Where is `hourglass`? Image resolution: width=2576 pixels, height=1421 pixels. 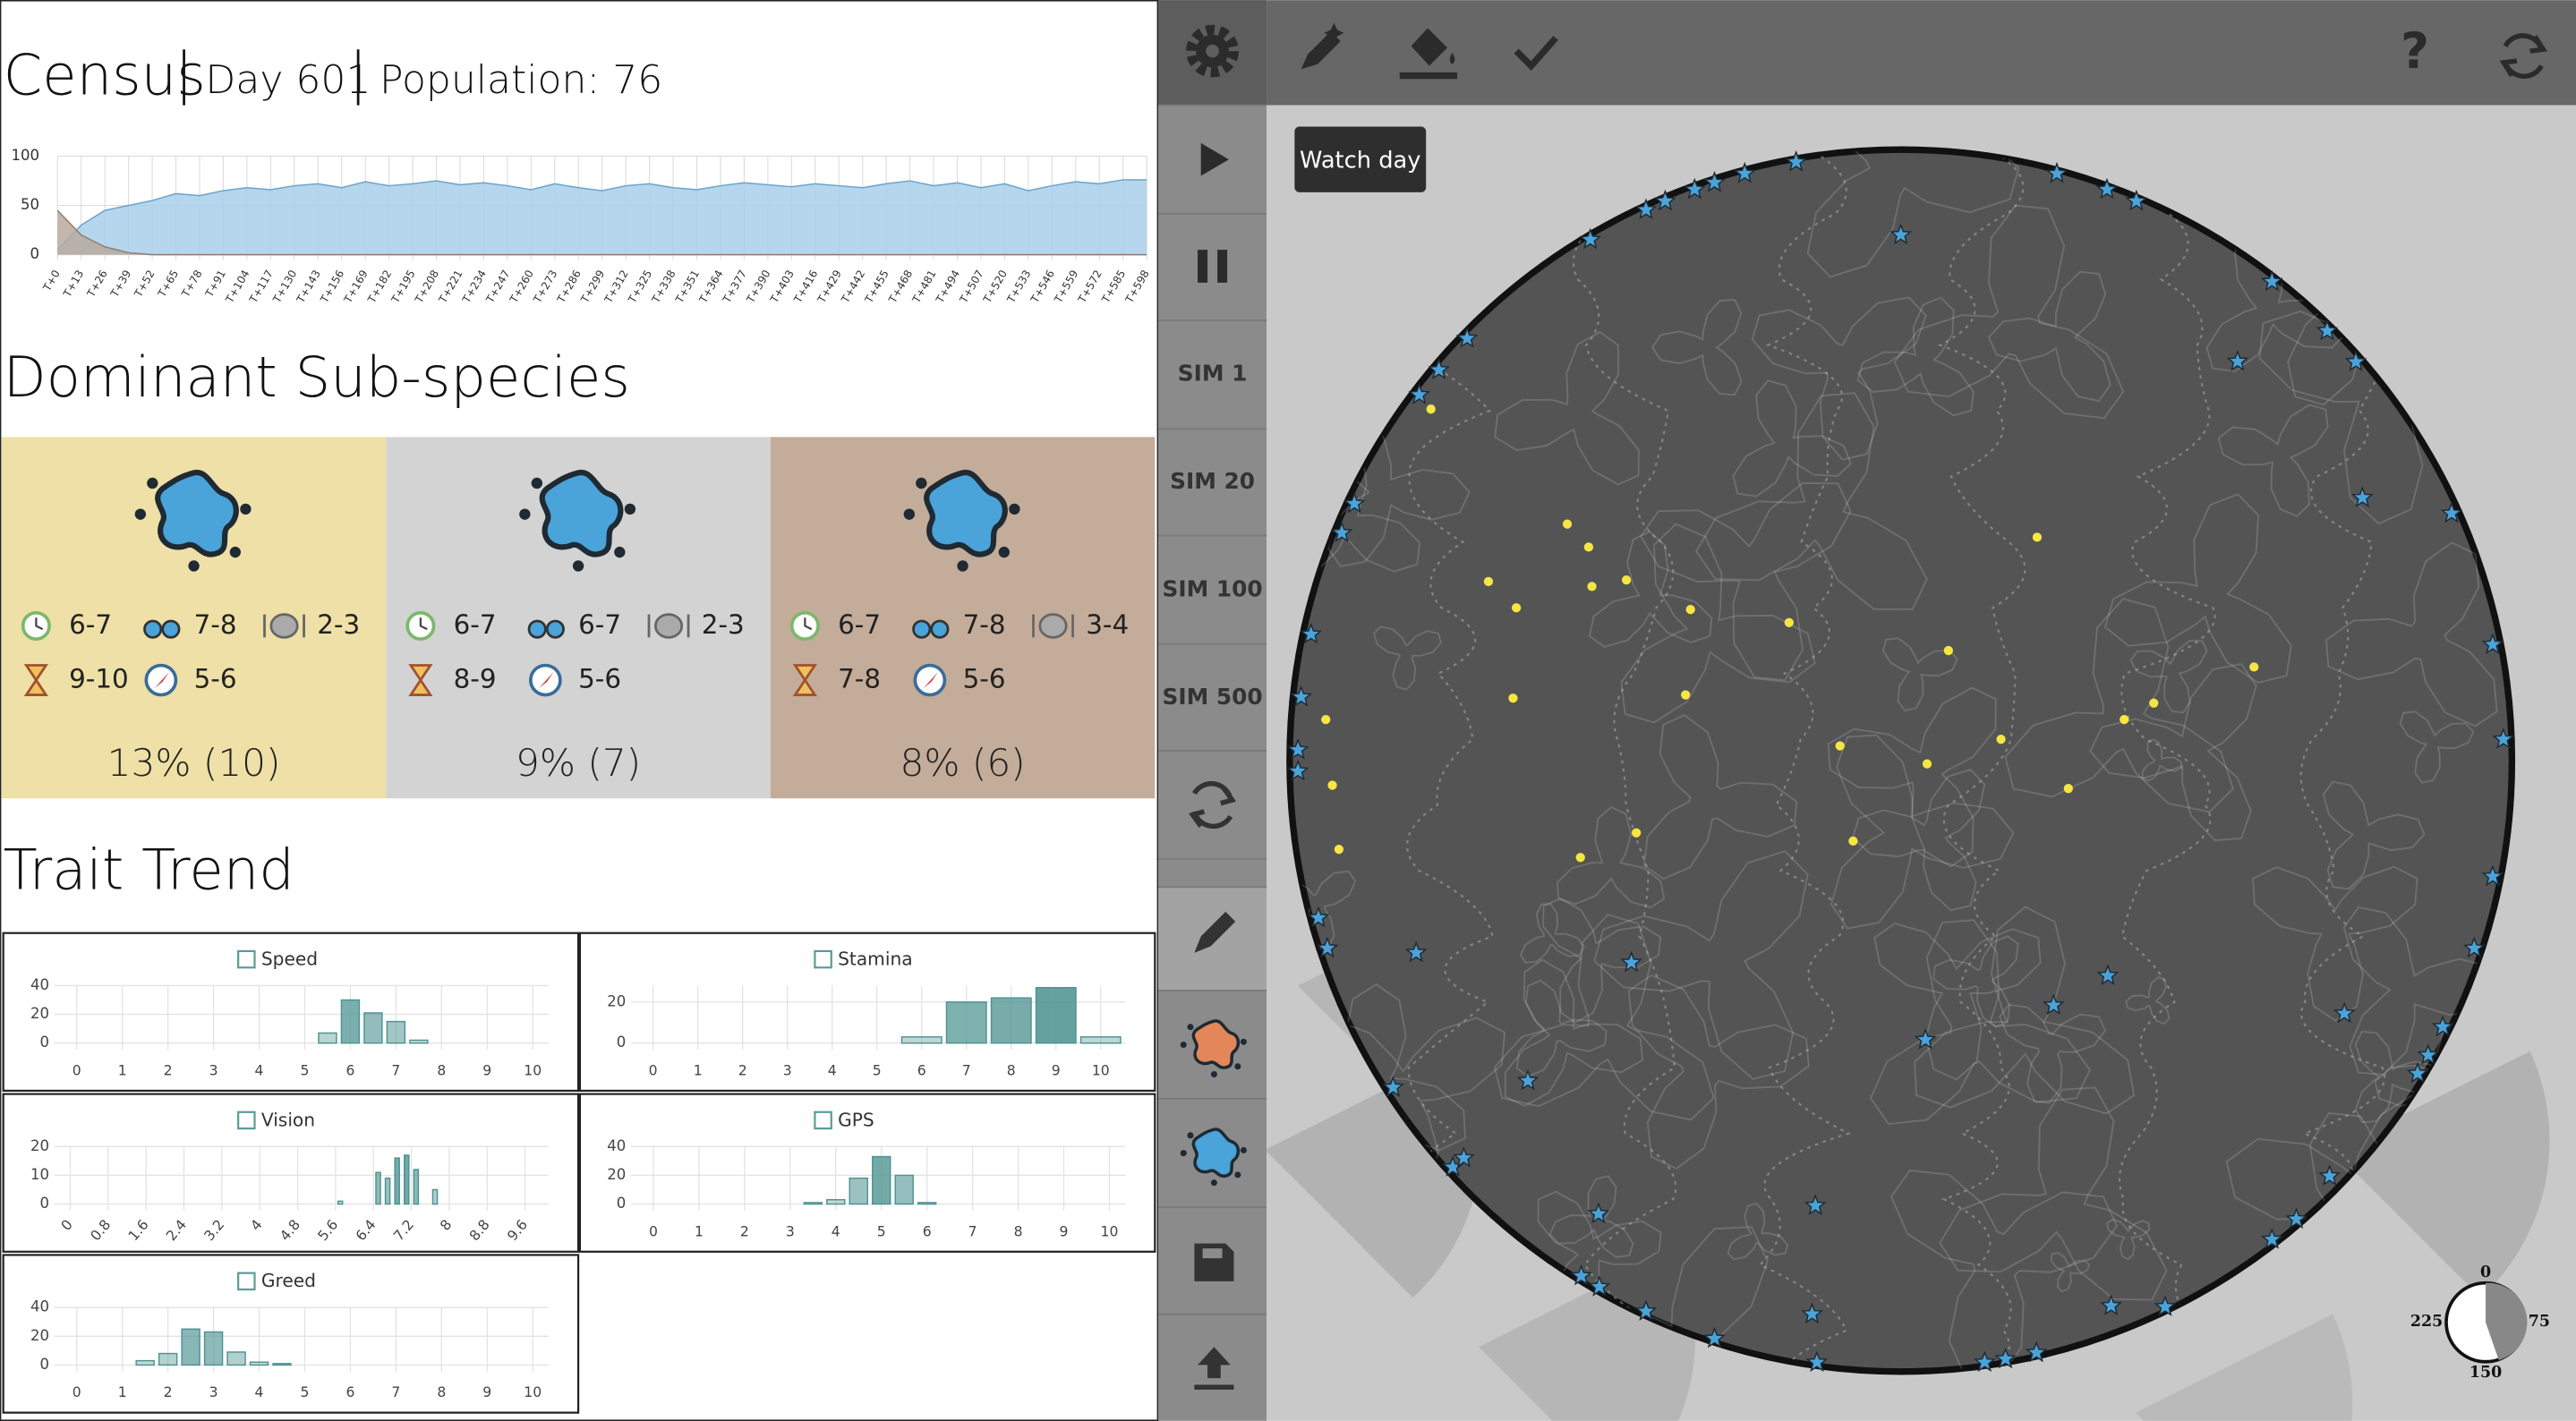
hourglass is located at coordinates (35, 680).